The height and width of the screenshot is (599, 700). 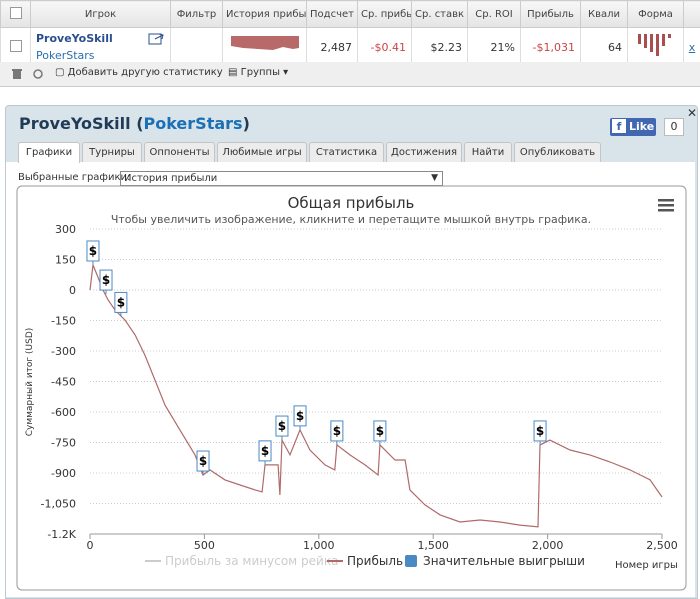 I want to click on y-axis-title: Суммарный итог (USD), so click(x=30, y=382).